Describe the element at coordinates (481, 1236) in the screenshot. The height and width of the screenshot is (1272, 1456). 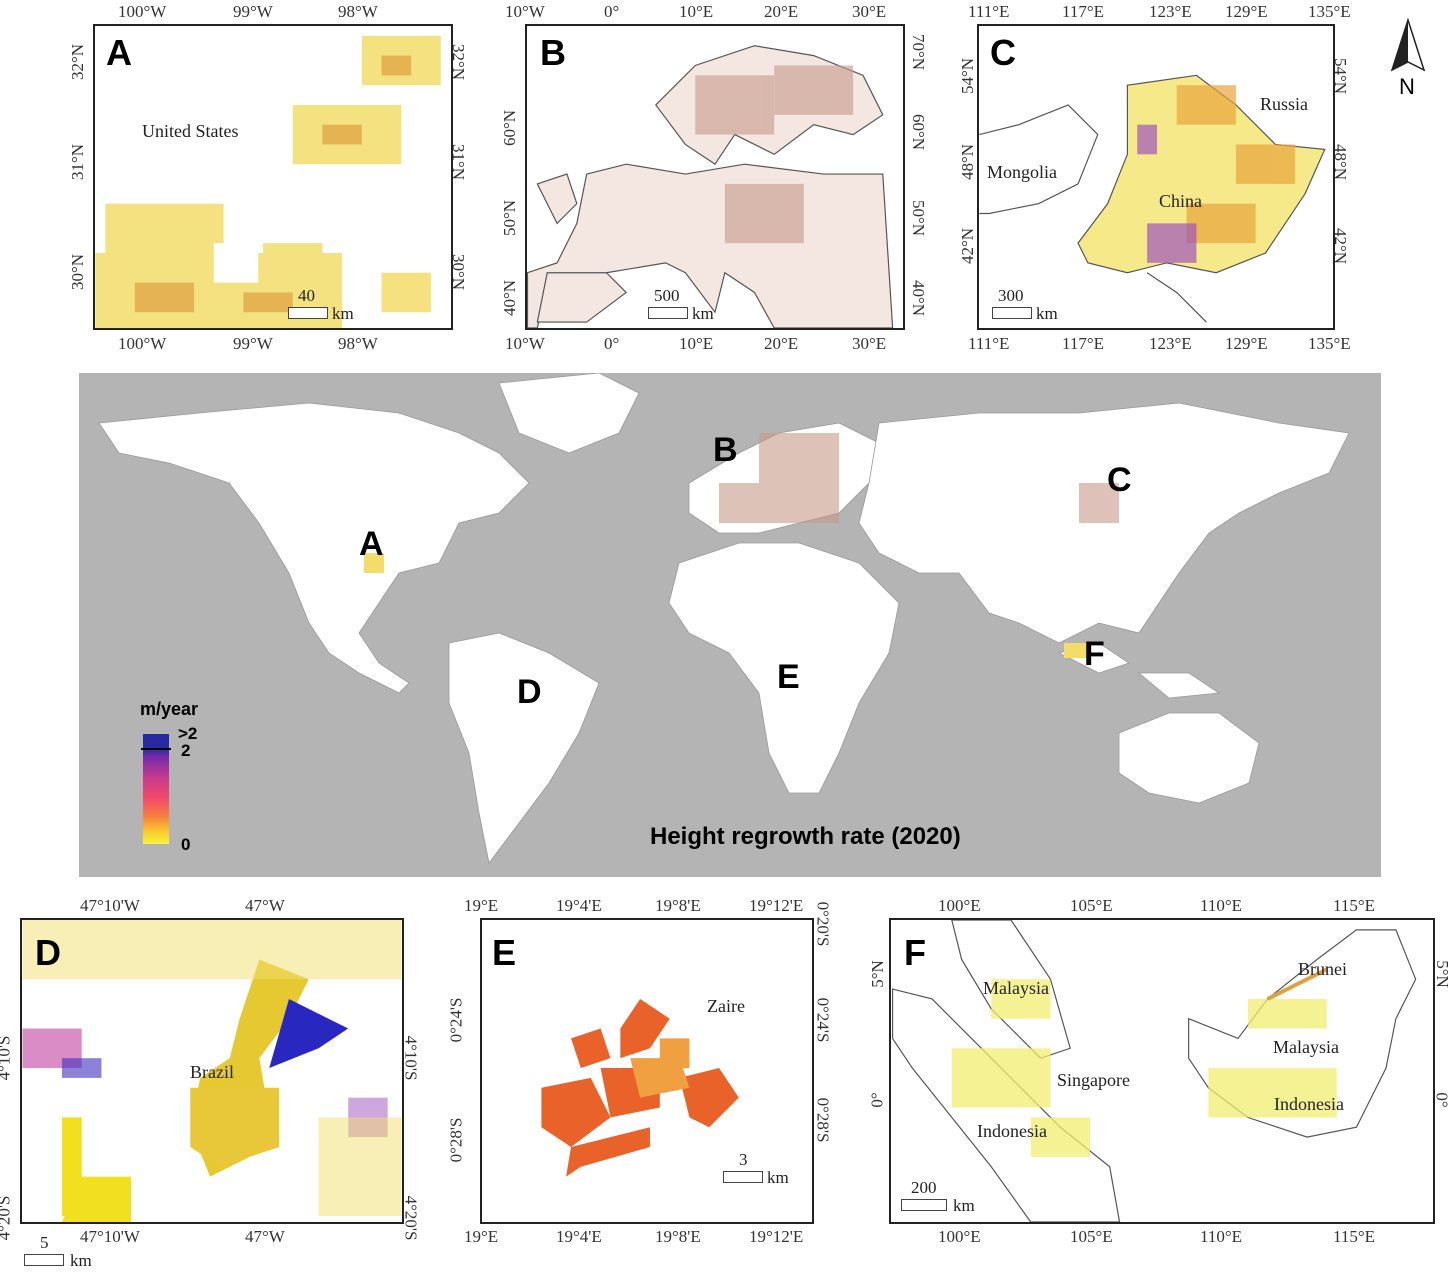
I see `panel-e-bottom-tick: 19°E` at that location.